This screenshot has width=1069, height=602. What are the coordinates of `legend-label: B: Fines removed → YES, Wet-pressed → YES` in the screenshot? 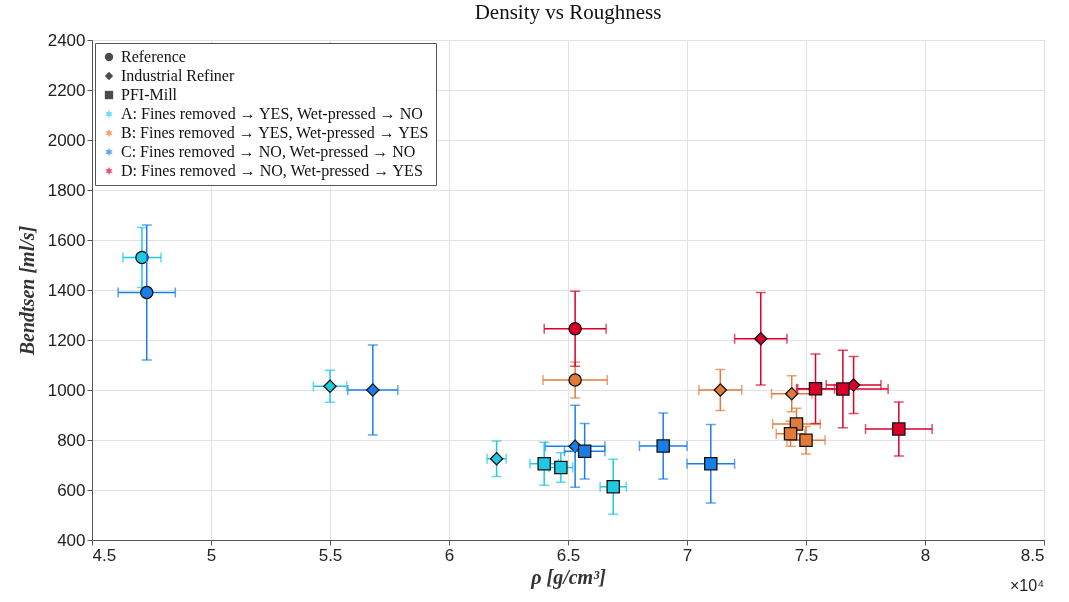 It's located at (275, 133).